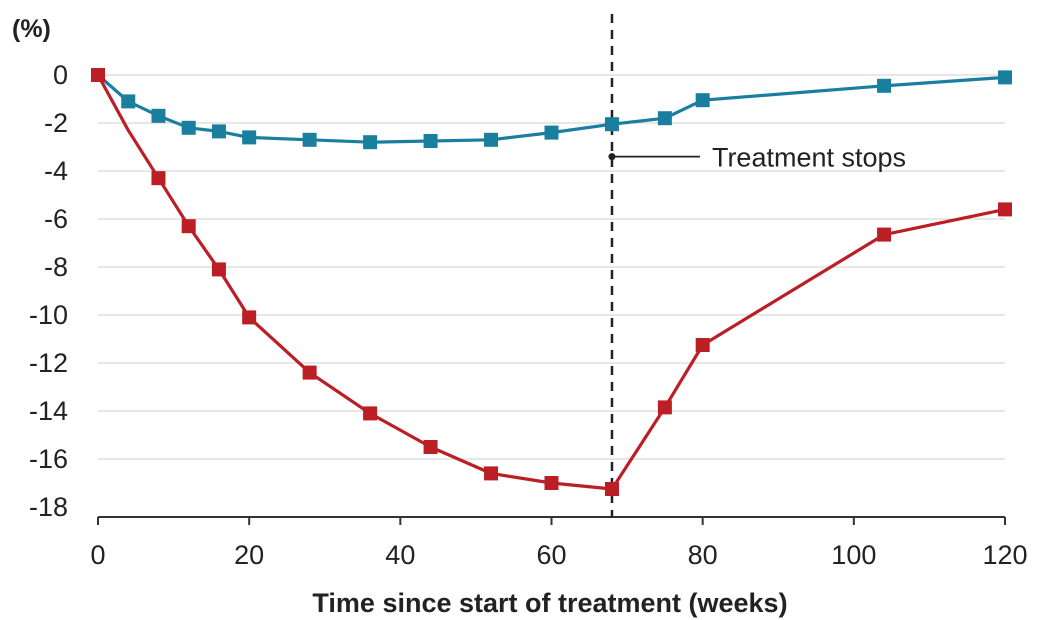 Image resolution: width=1037 pixels, height=620 pixels. What do you see at coordinates (56, 267) in the screenshot?
I see `y-tick-label: -8` at bounding box center [56, 267].